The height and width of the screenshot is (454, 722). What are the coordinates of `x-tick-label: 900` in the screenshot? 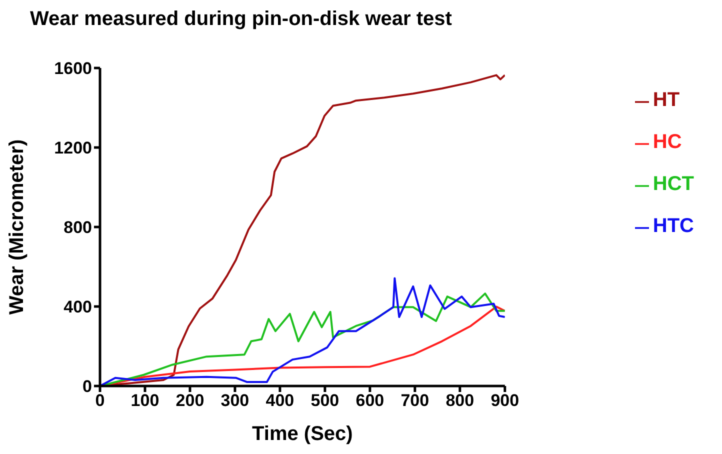 It's located at (505, 400).